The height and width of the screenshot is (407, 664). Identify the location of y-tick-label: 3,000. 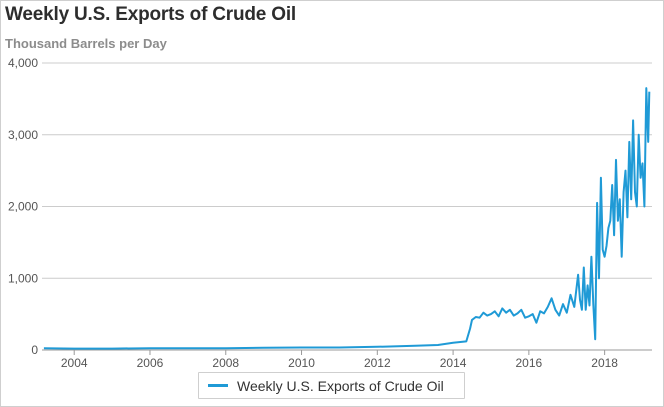
(23, 135).